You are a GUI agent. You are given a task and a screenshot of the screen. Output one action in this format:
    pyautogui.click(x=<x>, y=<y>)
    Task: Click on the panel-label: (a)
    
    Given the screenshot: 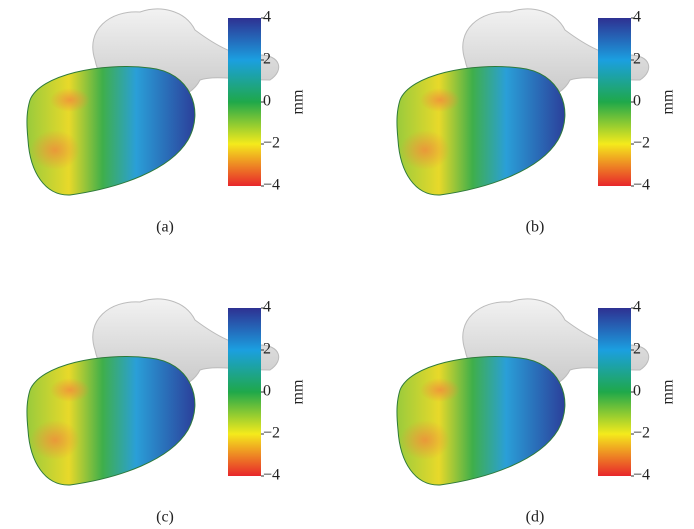 What is the action you would take?
    pyautogui.click(x=165, y=227)
    